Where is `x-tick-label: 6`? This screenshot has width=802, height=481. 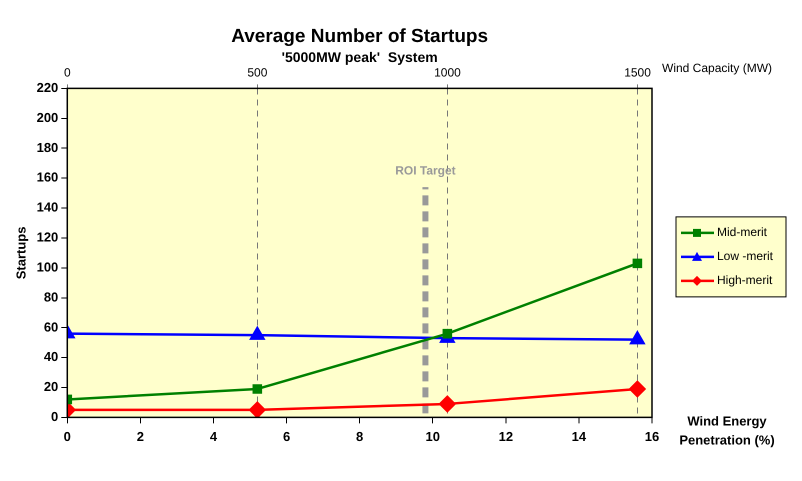
x-tick-label: 6 is located at coordinates (286, 436).